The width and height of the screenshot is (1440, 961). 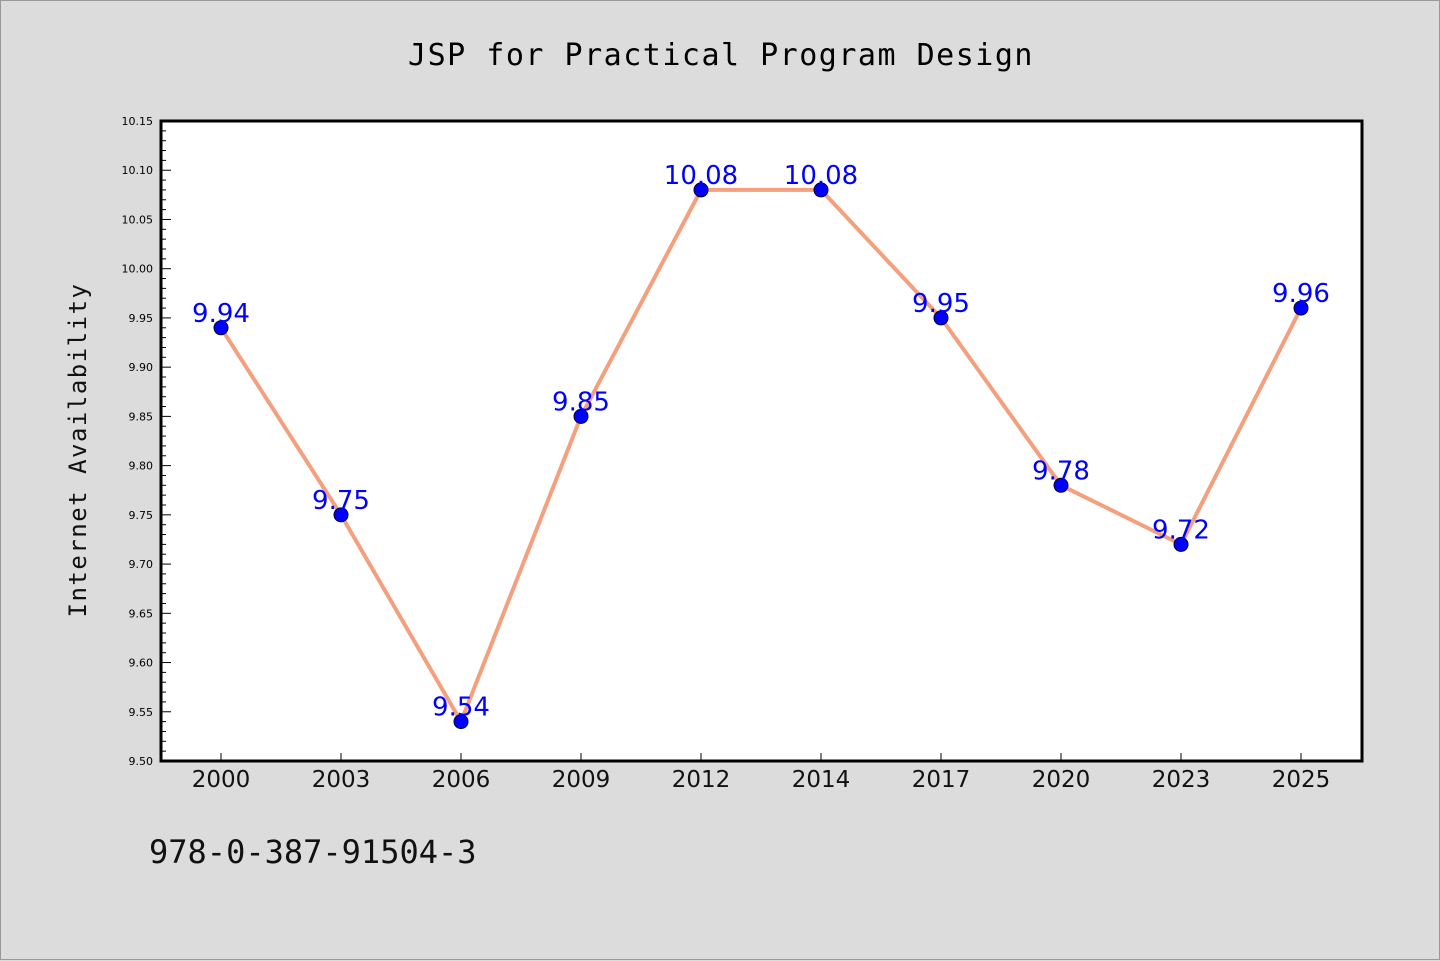 What do you see at coordinates (341, 780) in the screenshot?
I see `x-tick-label: 2003` at bounding box center [341, 780].